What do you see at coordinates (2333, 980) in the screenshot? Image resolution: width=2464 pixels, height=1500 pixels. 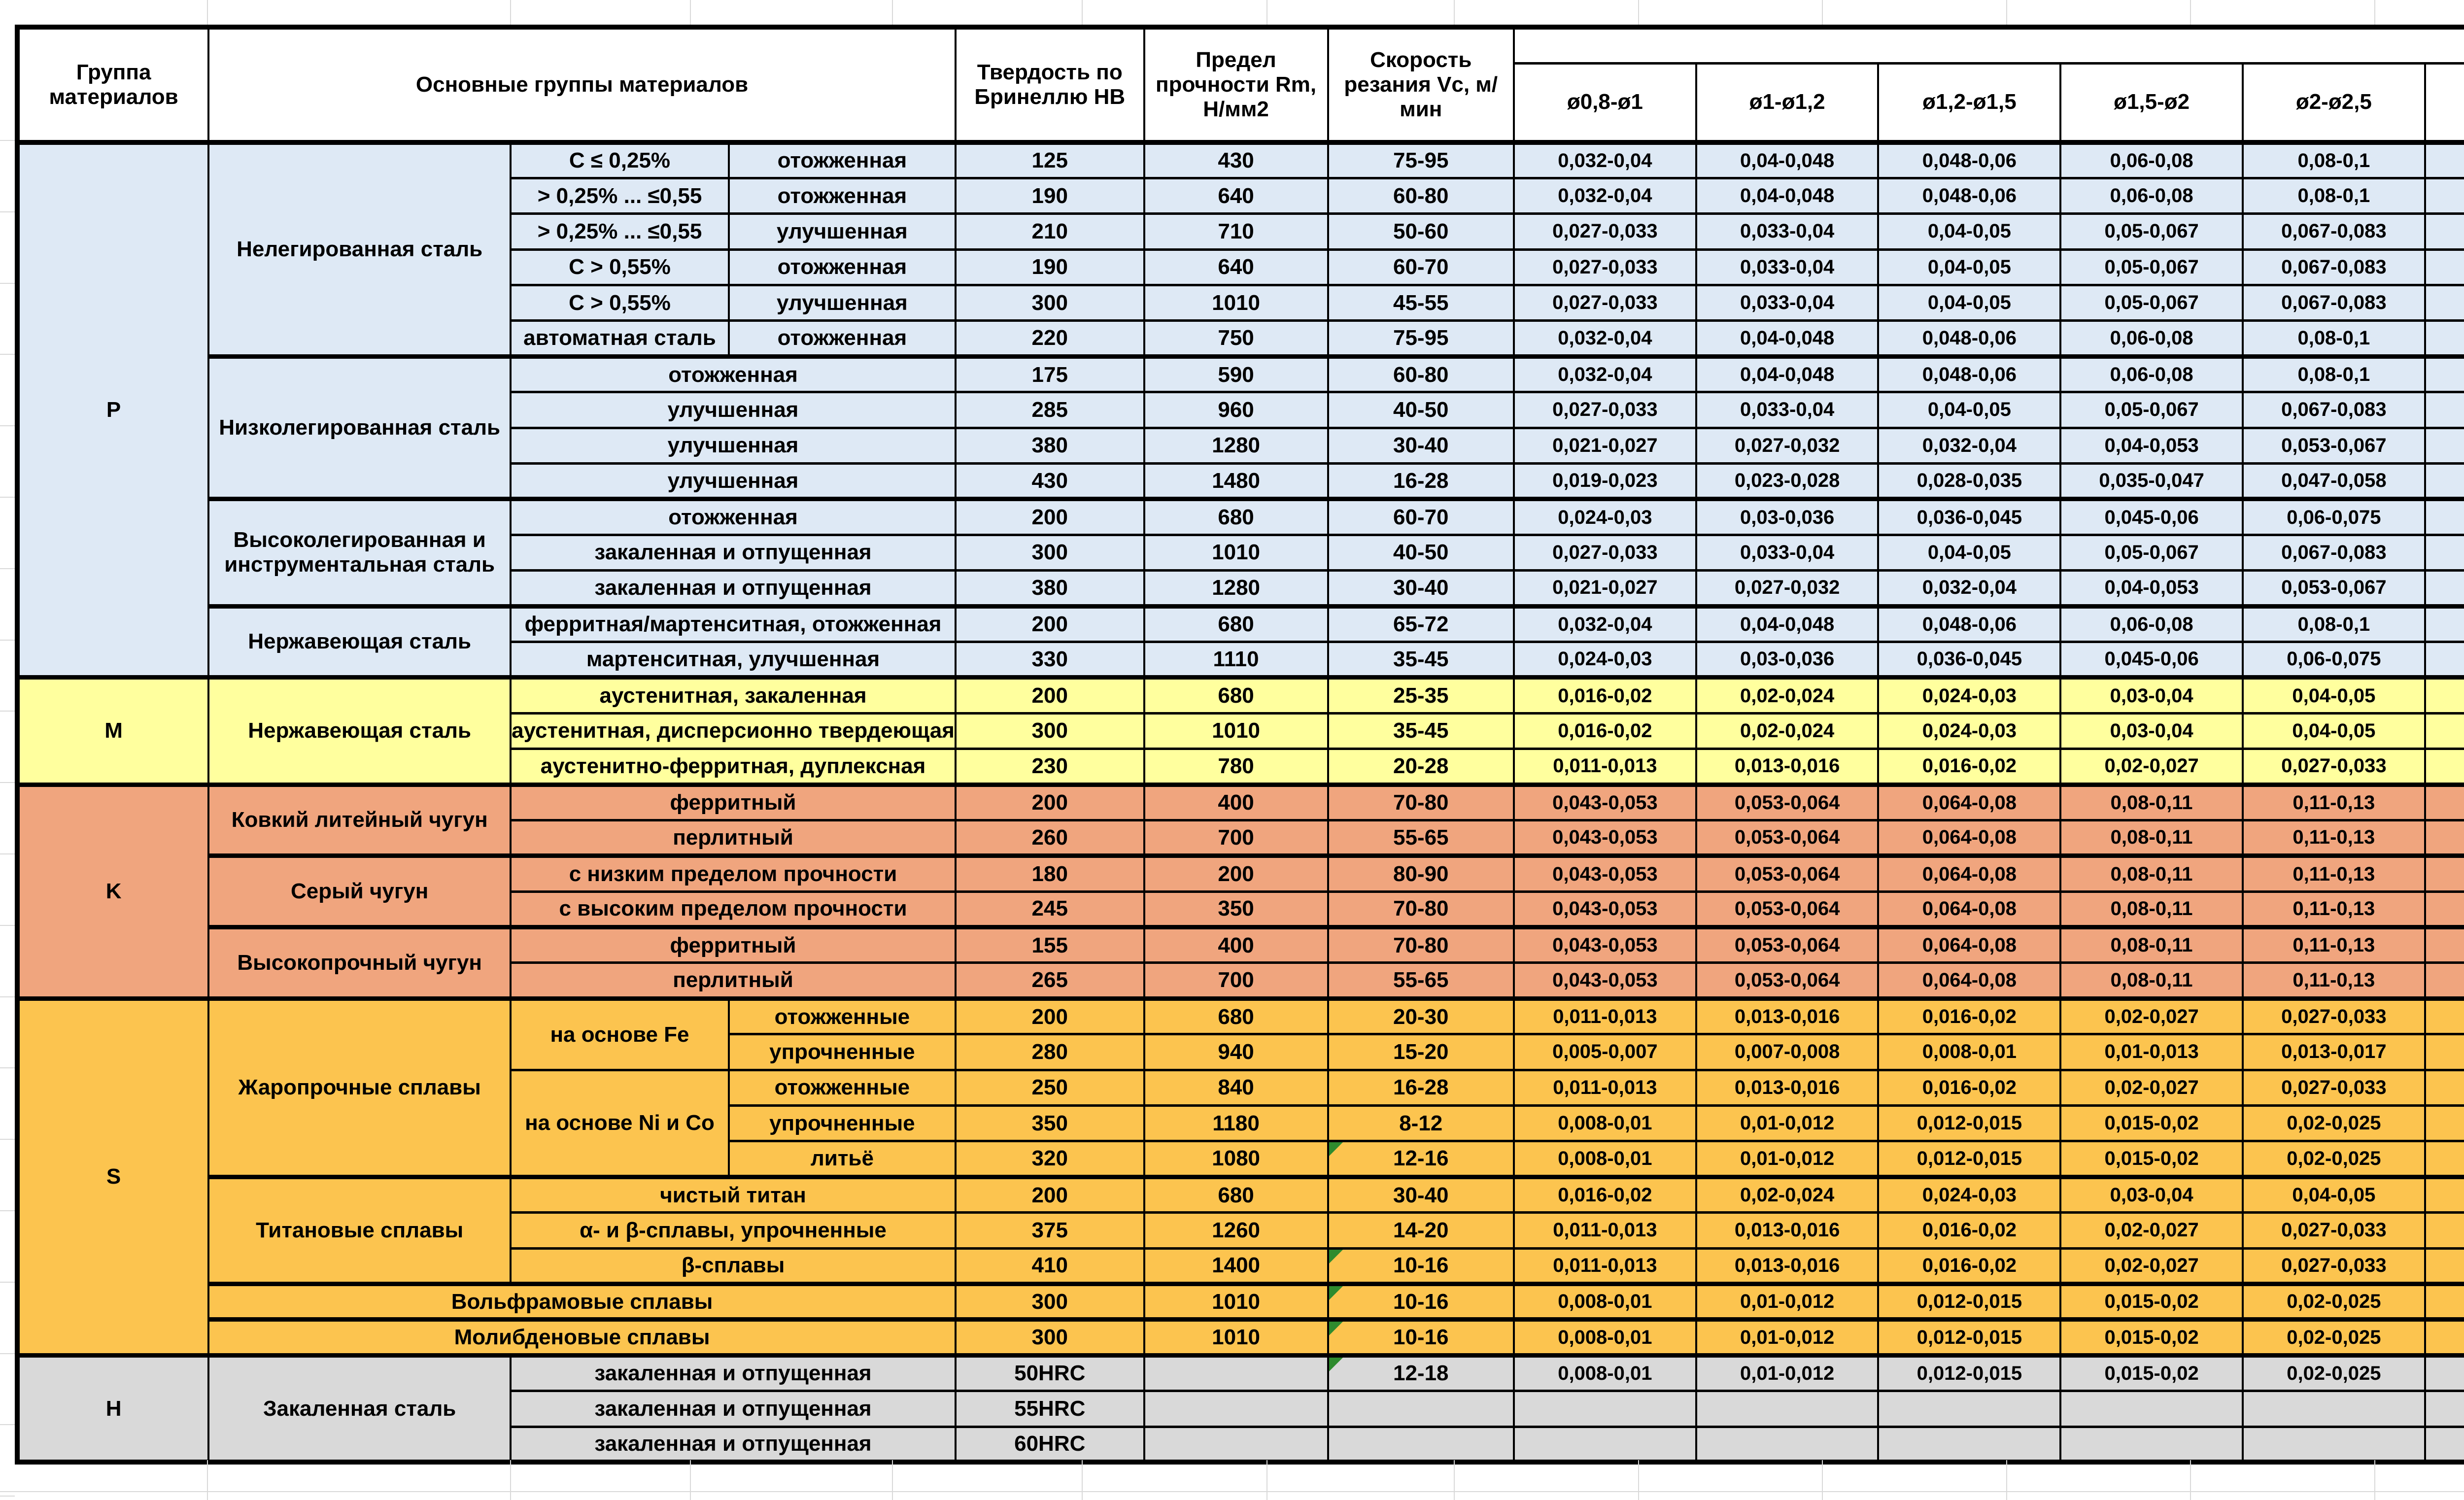 I see `cell-r24-f4: 0,11-0,13` at bounding box center [2333, 980].